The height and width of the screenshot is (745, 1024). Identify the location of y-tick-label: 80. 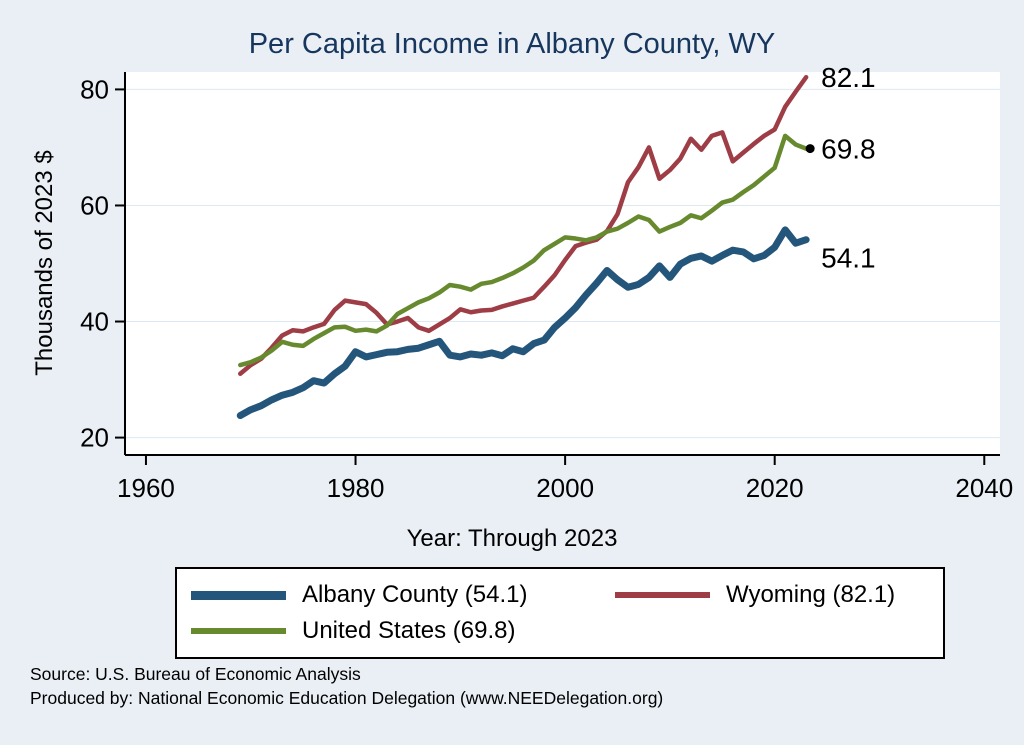
(94, 89).